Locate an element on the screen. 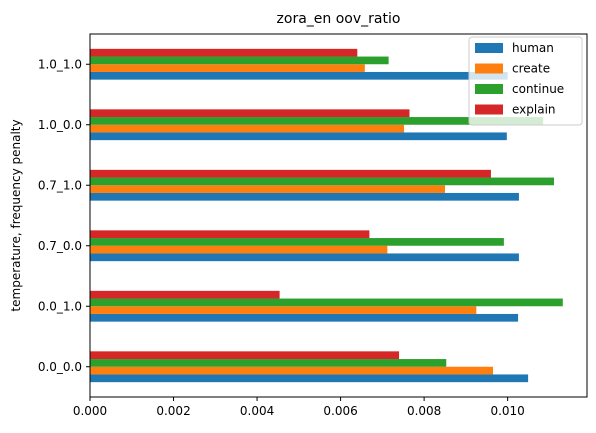 The height and width of the screenshot is (433, 596). y-axis-label: temperature, frequency penalty is located at coordinates (16, 215).